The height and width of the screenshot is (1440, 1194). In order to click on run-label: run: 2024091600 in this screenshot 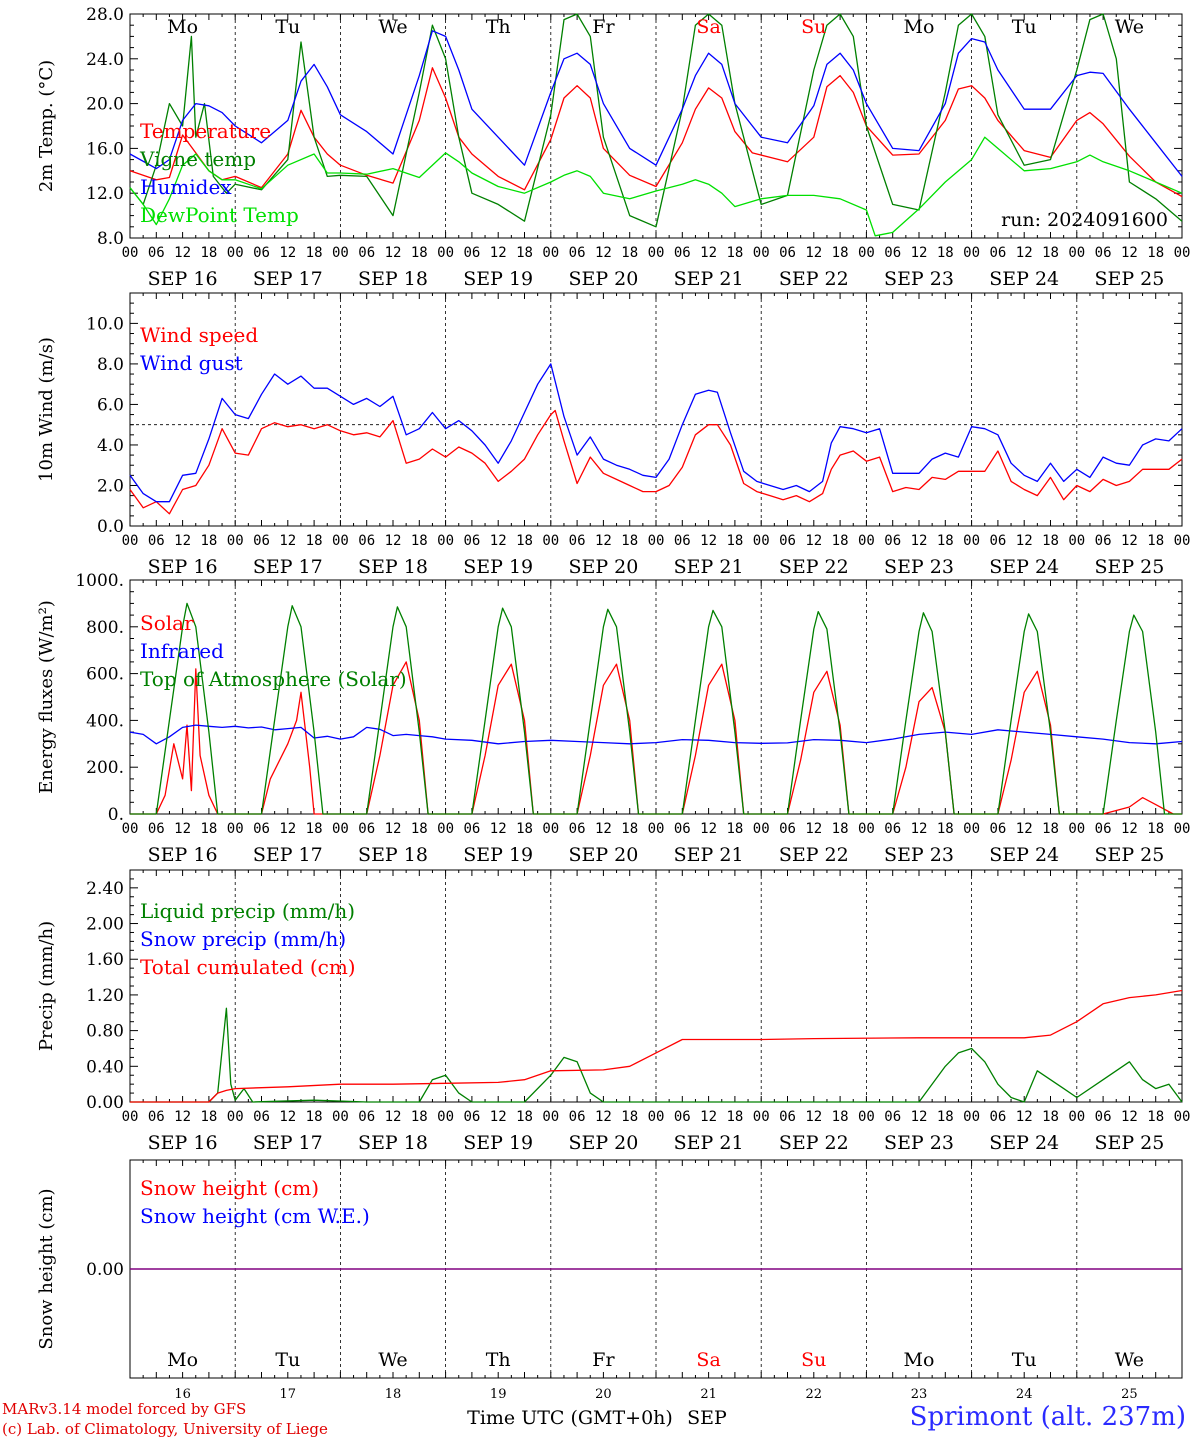, I will do `click(1084, 220)`.